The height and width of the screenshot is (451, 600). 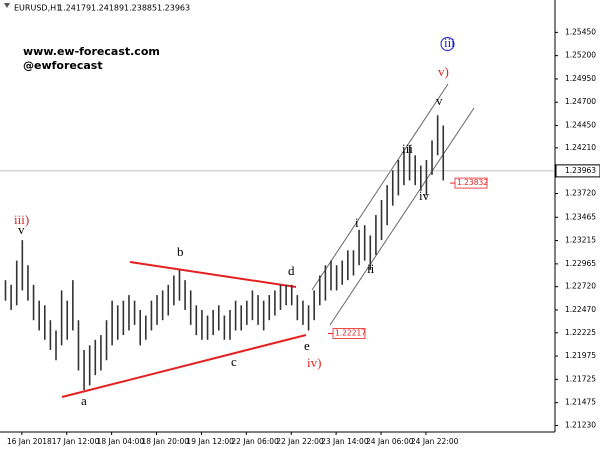 I want to click on x-tick-label: 19 Jan 12:00, so click(x=210, y=441).